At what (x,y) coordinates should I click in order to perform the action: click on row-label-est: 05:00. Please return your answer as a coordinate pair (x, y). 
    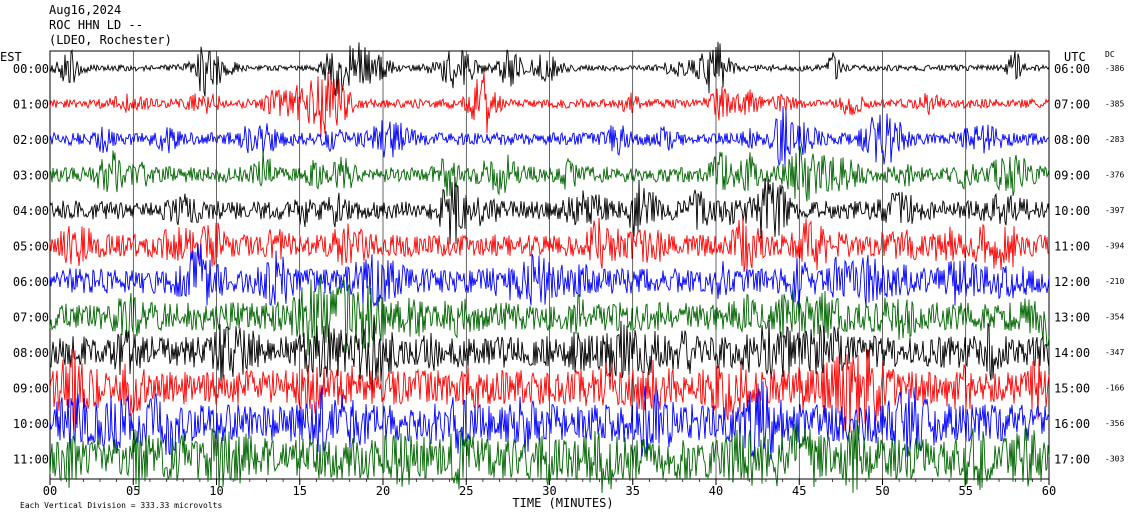
    Looking at the image, I should click on (31, 247).